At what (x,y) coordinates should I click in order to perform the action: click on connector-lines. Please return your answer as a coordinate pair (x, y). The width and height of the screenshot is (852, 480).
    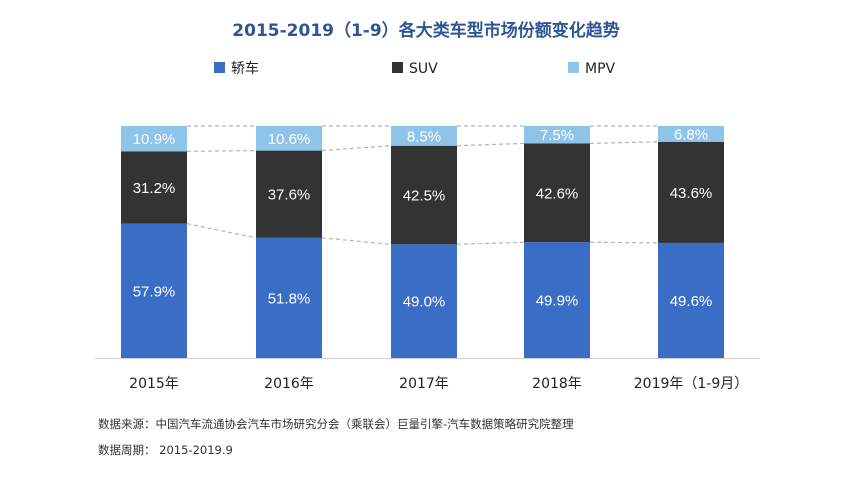
    Looking at the image, I should click on (422, 185).